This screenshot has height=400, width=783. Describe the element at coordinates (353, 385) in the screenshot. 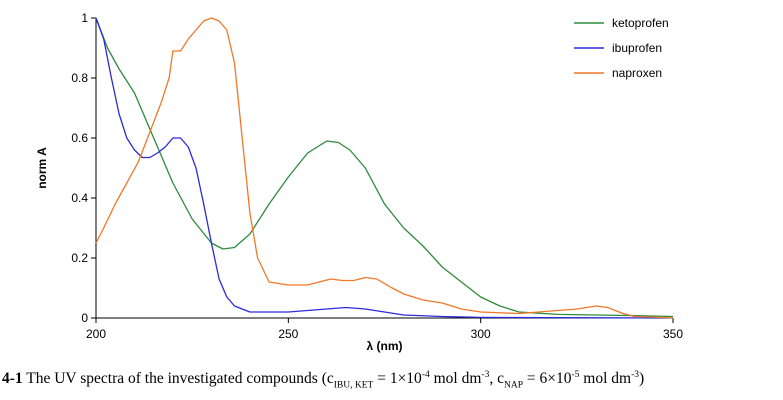

I see `caption-sub-ibu-ket: IBU, KET` at that location.